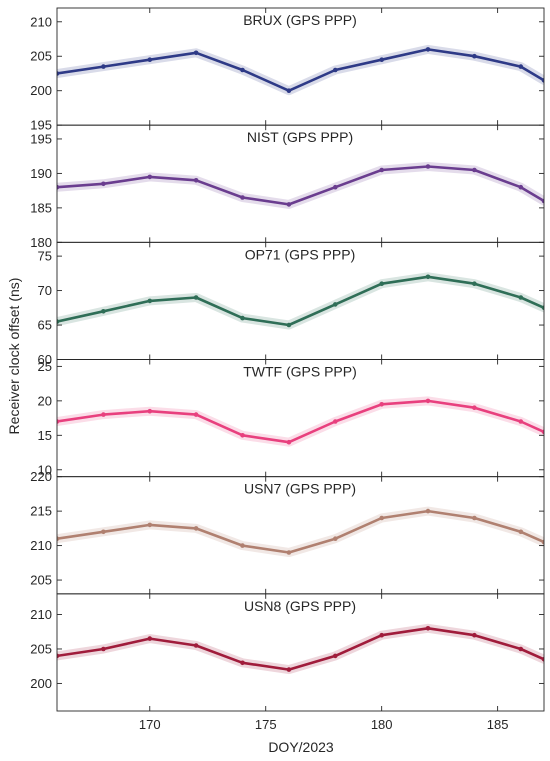 This screenshot has height=761, width=550. I want to click on x-axis-label: DOY/2023, so click(301, 747).